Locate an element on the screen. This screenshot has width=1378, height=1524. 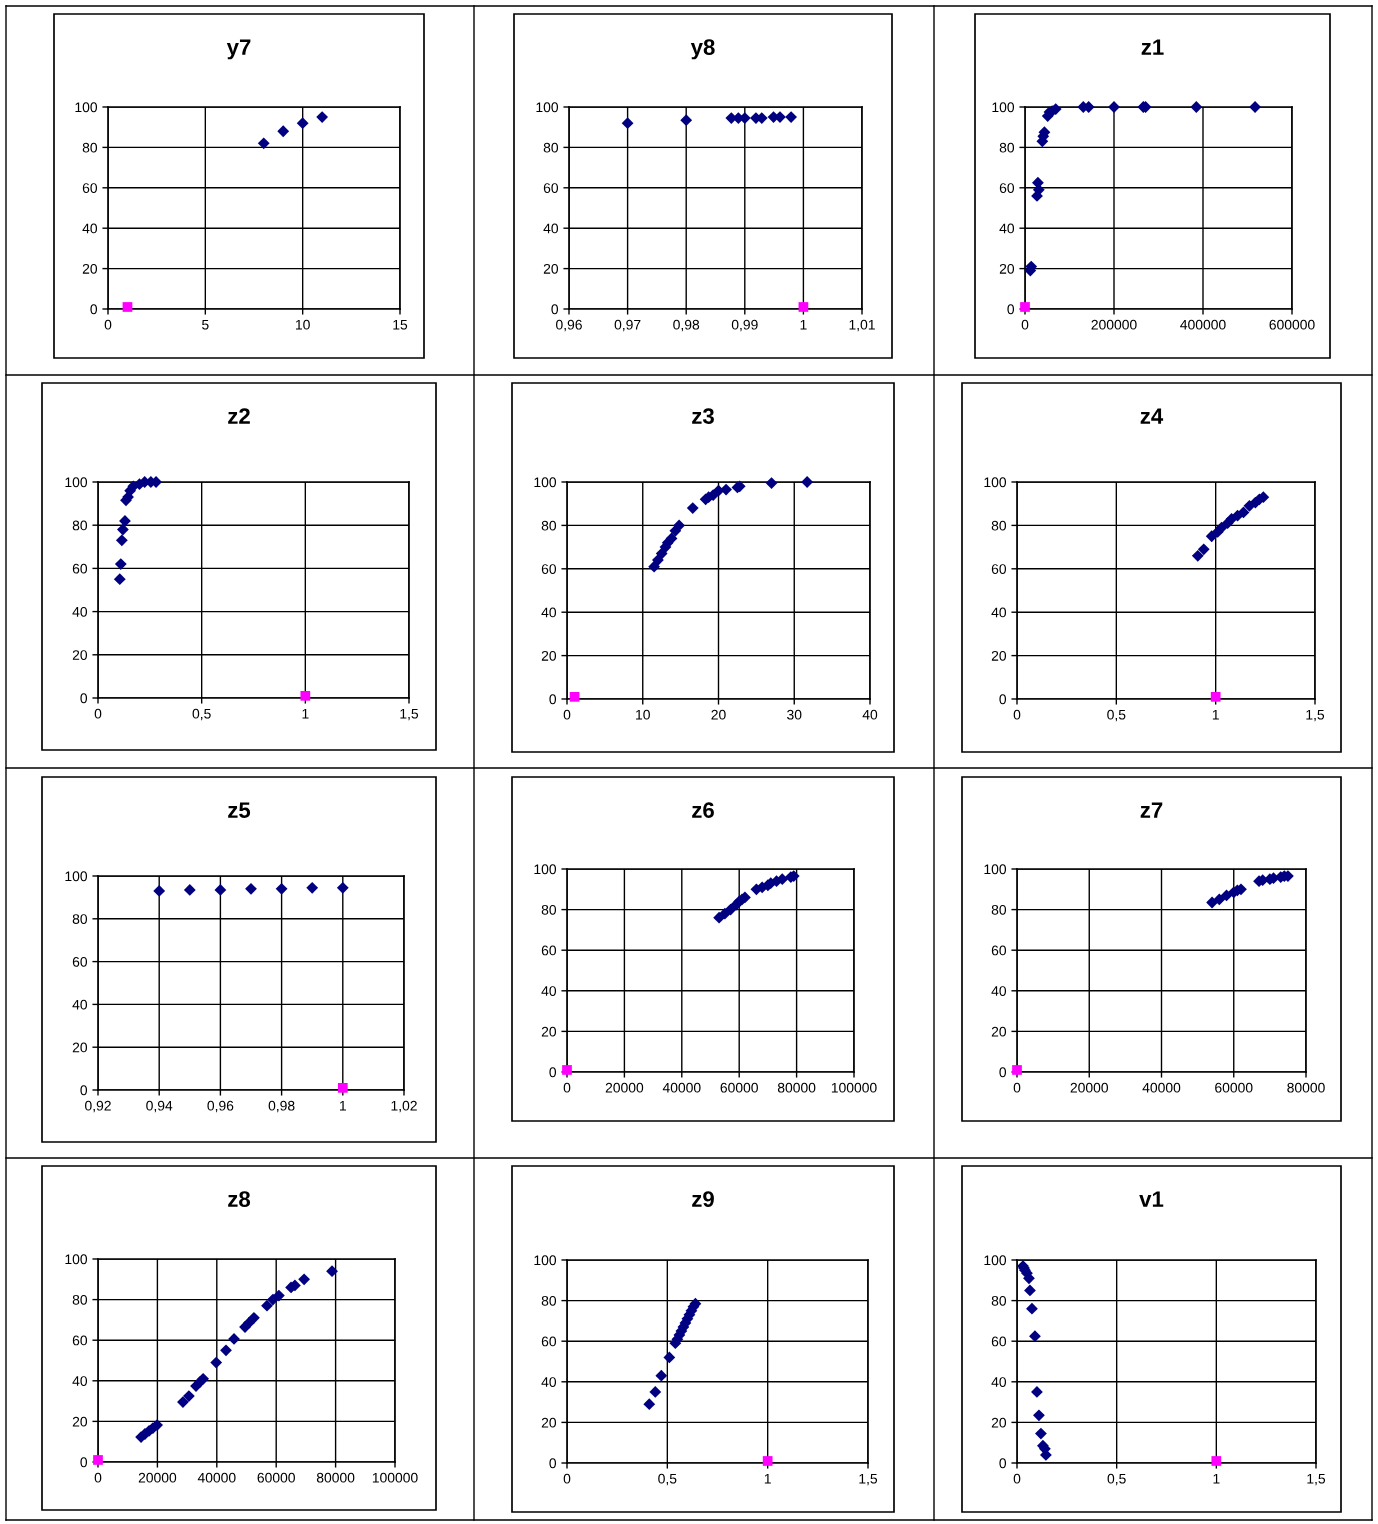
x-tick-label: 600000 is located at coordinates (1292, 324).